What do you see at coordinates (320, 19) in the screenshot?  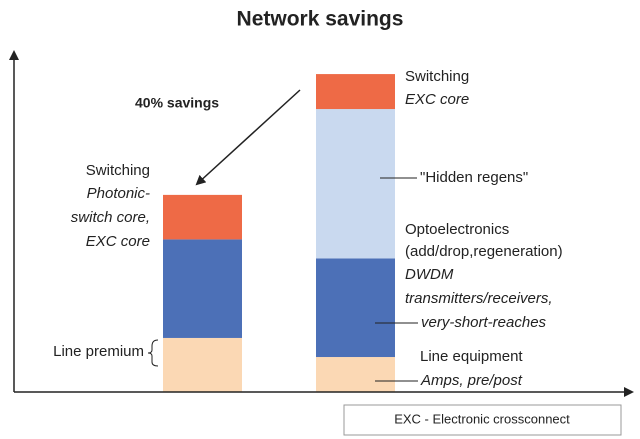 I see `chart-title: Network savings` at bounding box center [320, 19].